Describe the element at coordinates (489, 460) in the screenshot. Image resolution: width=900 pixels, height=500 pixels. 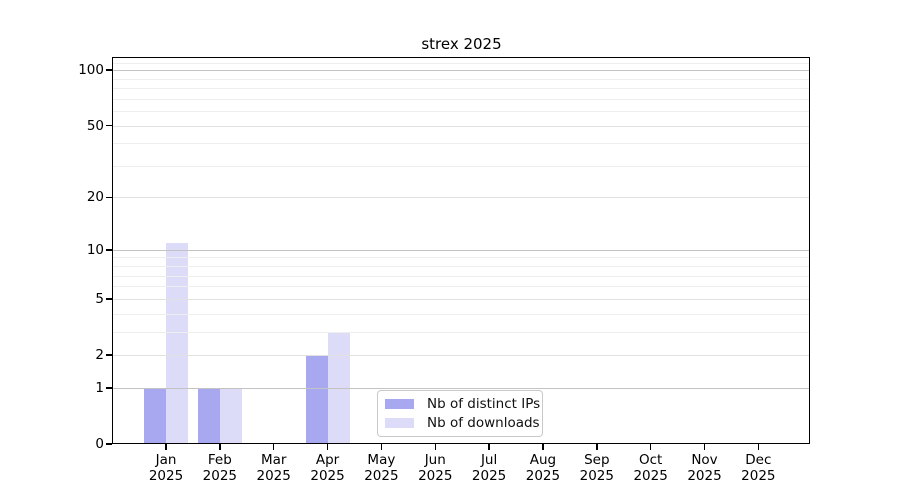
I see `month-name: Jul` at that location.